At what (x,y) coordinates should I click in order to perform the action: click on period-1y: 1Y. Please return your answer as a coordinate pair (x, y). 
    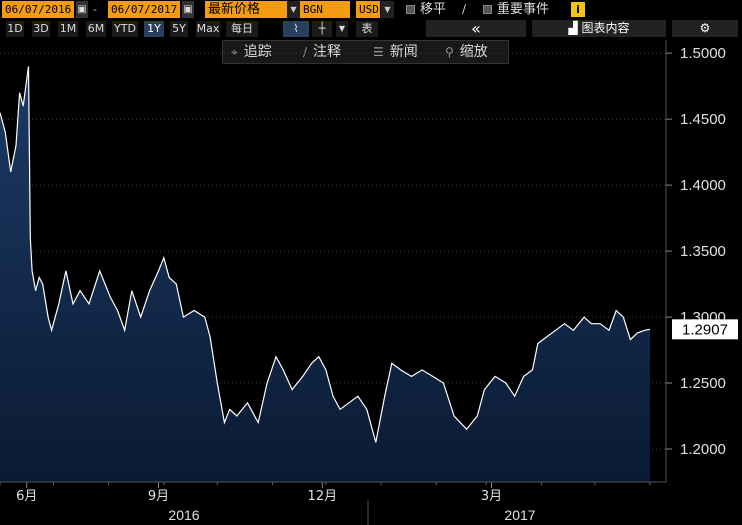
    Looking at the image, I should click on (154, 29).